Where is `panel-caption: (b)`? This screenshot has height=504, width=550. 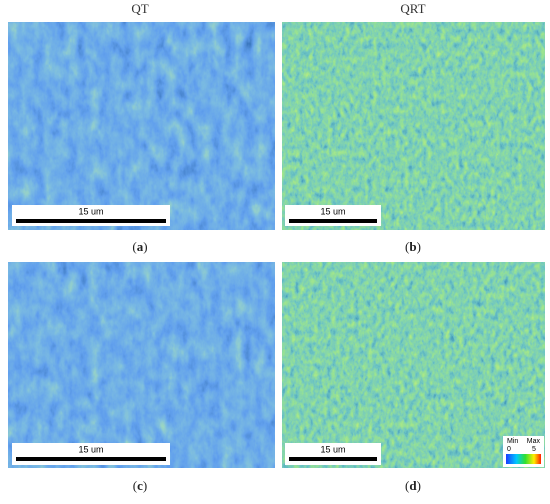 panel-caption: (b) is located at coordinates (413, 246).